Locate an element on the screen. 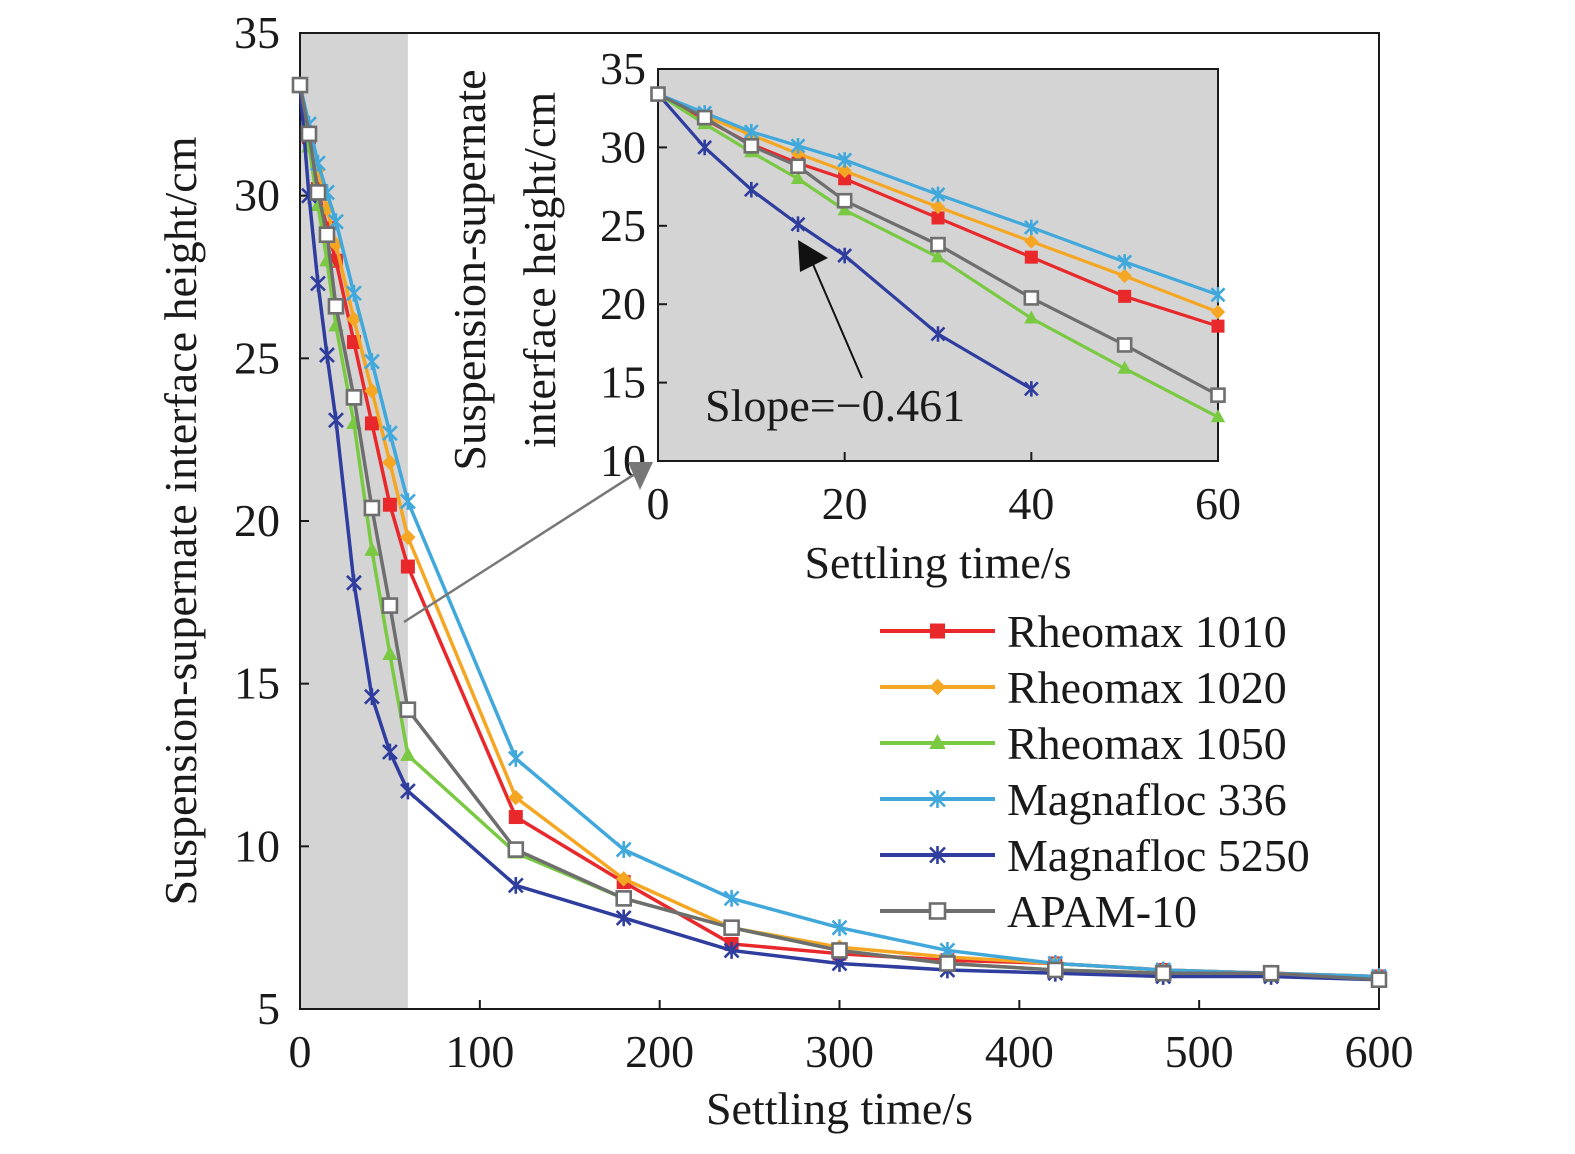  inset-y-tick-label: 20 is located at coordinates (623, 303).